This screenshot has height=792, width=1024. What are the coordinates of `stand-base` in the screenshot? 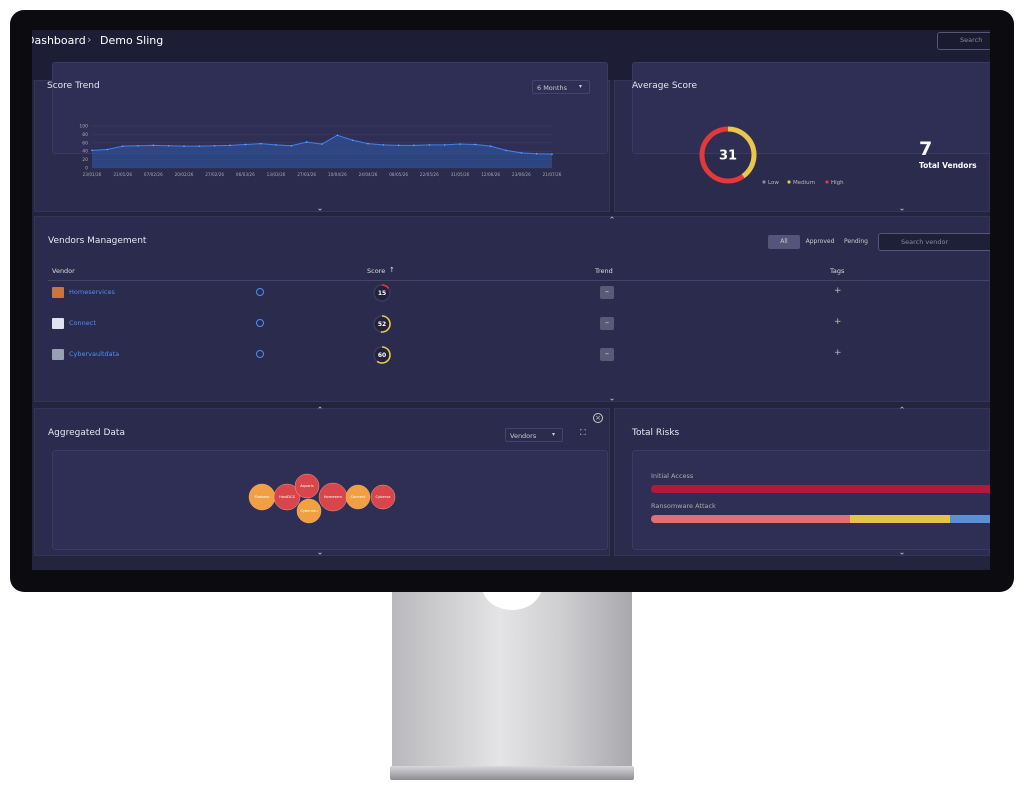 It's located at (512, 773).